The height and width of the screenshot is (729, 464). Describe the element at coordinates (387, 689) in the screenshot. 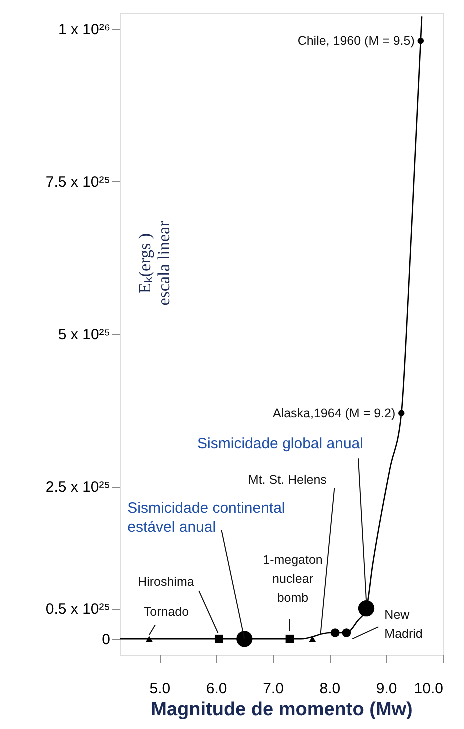

I see `x-tick-label: 9.0` at that location.